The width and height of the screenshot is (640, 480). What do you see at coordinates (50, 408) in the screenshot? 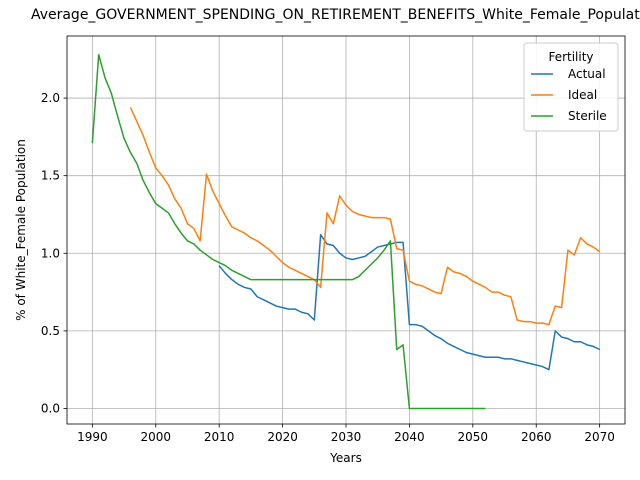
I see `y-tick-label: 0.0` at bounding box center [50, 408].